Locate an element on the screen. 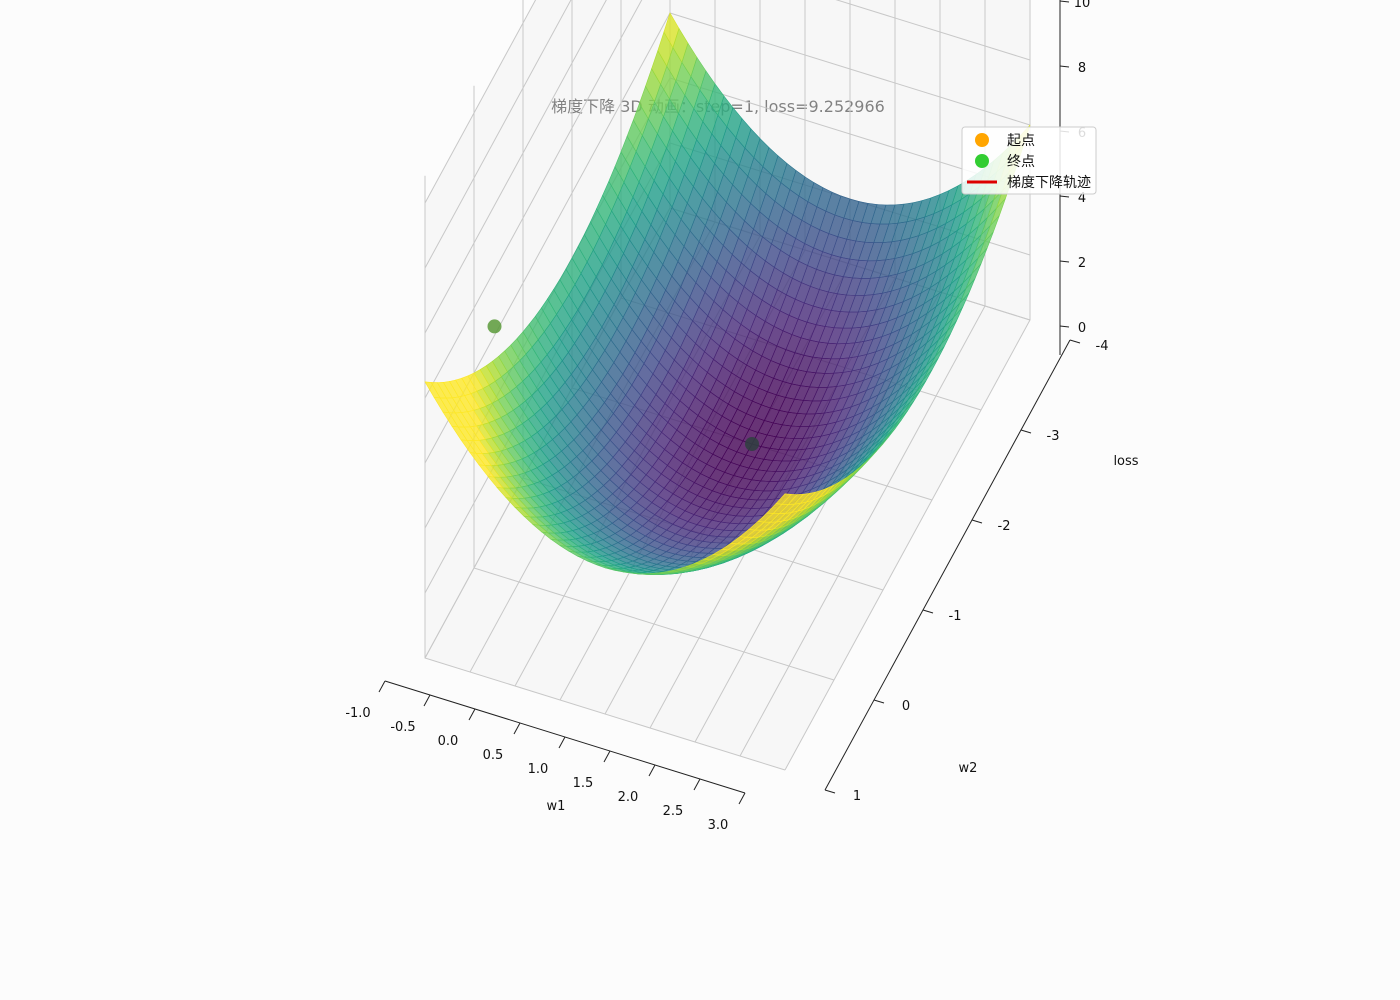 This screenshot has width=1400, height=1000. y-axis-line is located at coordinates (947, 565).